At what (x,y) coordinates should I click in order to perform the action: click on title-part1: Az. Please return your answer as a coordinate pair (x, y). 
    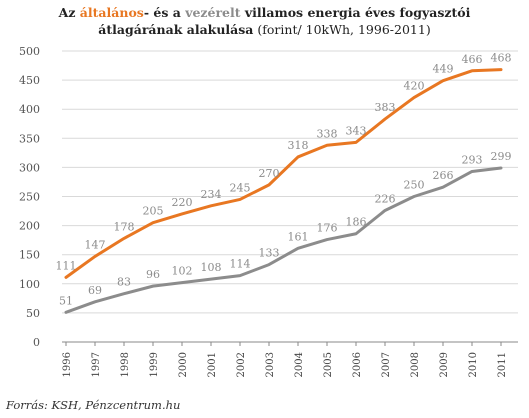
    Looking at the image, I should click on (69, 12).